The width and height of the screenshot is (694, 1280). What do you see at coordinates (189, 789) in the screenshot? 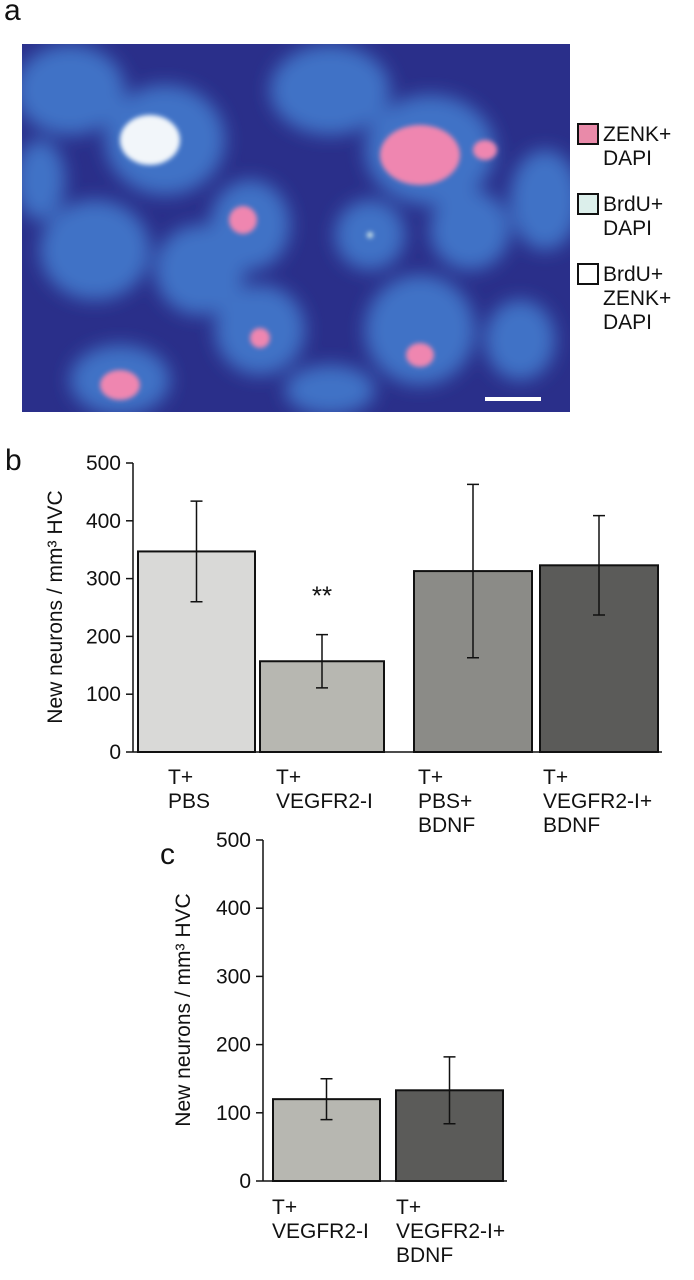
I see `x-tick-label: T+ PBS` at bounding box center [189, 789].